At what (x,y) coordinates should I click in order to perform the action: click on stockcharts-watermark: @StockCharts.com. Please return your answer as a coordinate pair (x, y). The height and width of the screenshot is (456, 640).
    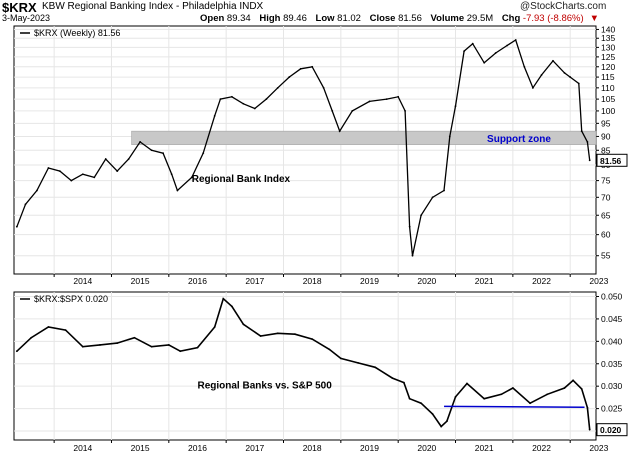
    Looking at the image, I should click on (563, 6).